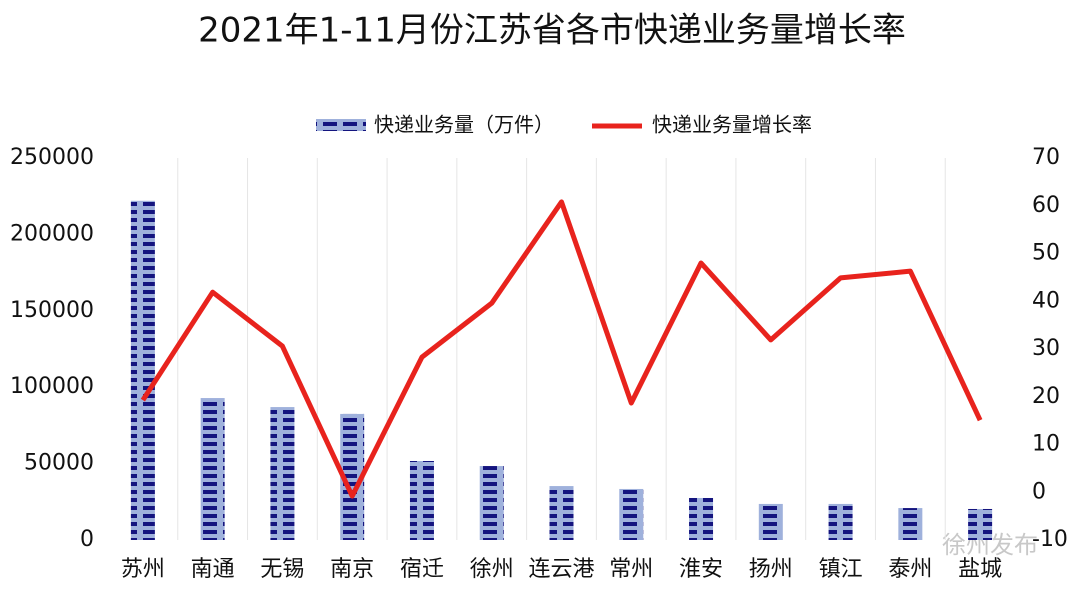  I want to click on y2-tick-label: 50, so click(1046, 253).